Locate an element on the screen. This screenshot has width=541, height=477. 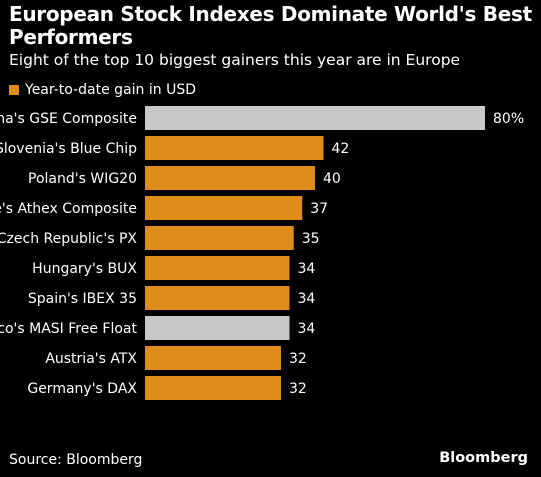
category-label: Poland's WIG20 is located at coordinates (82, 179).